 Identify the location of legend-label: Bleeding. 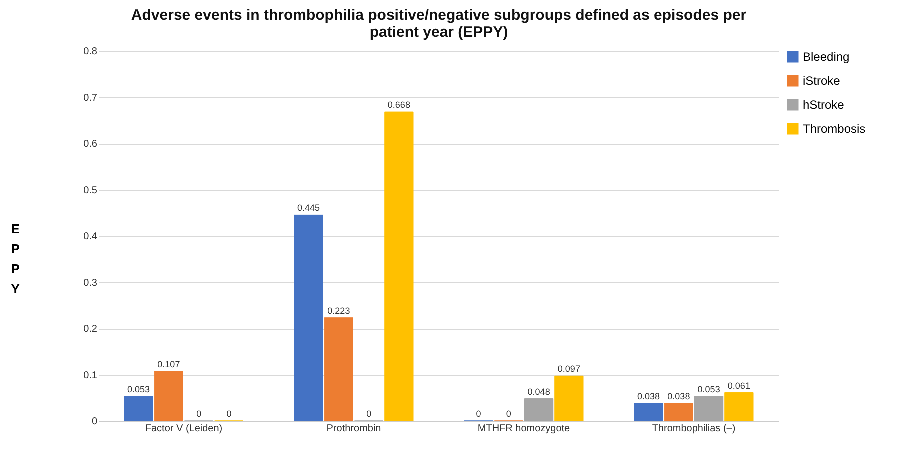
(826, 57).